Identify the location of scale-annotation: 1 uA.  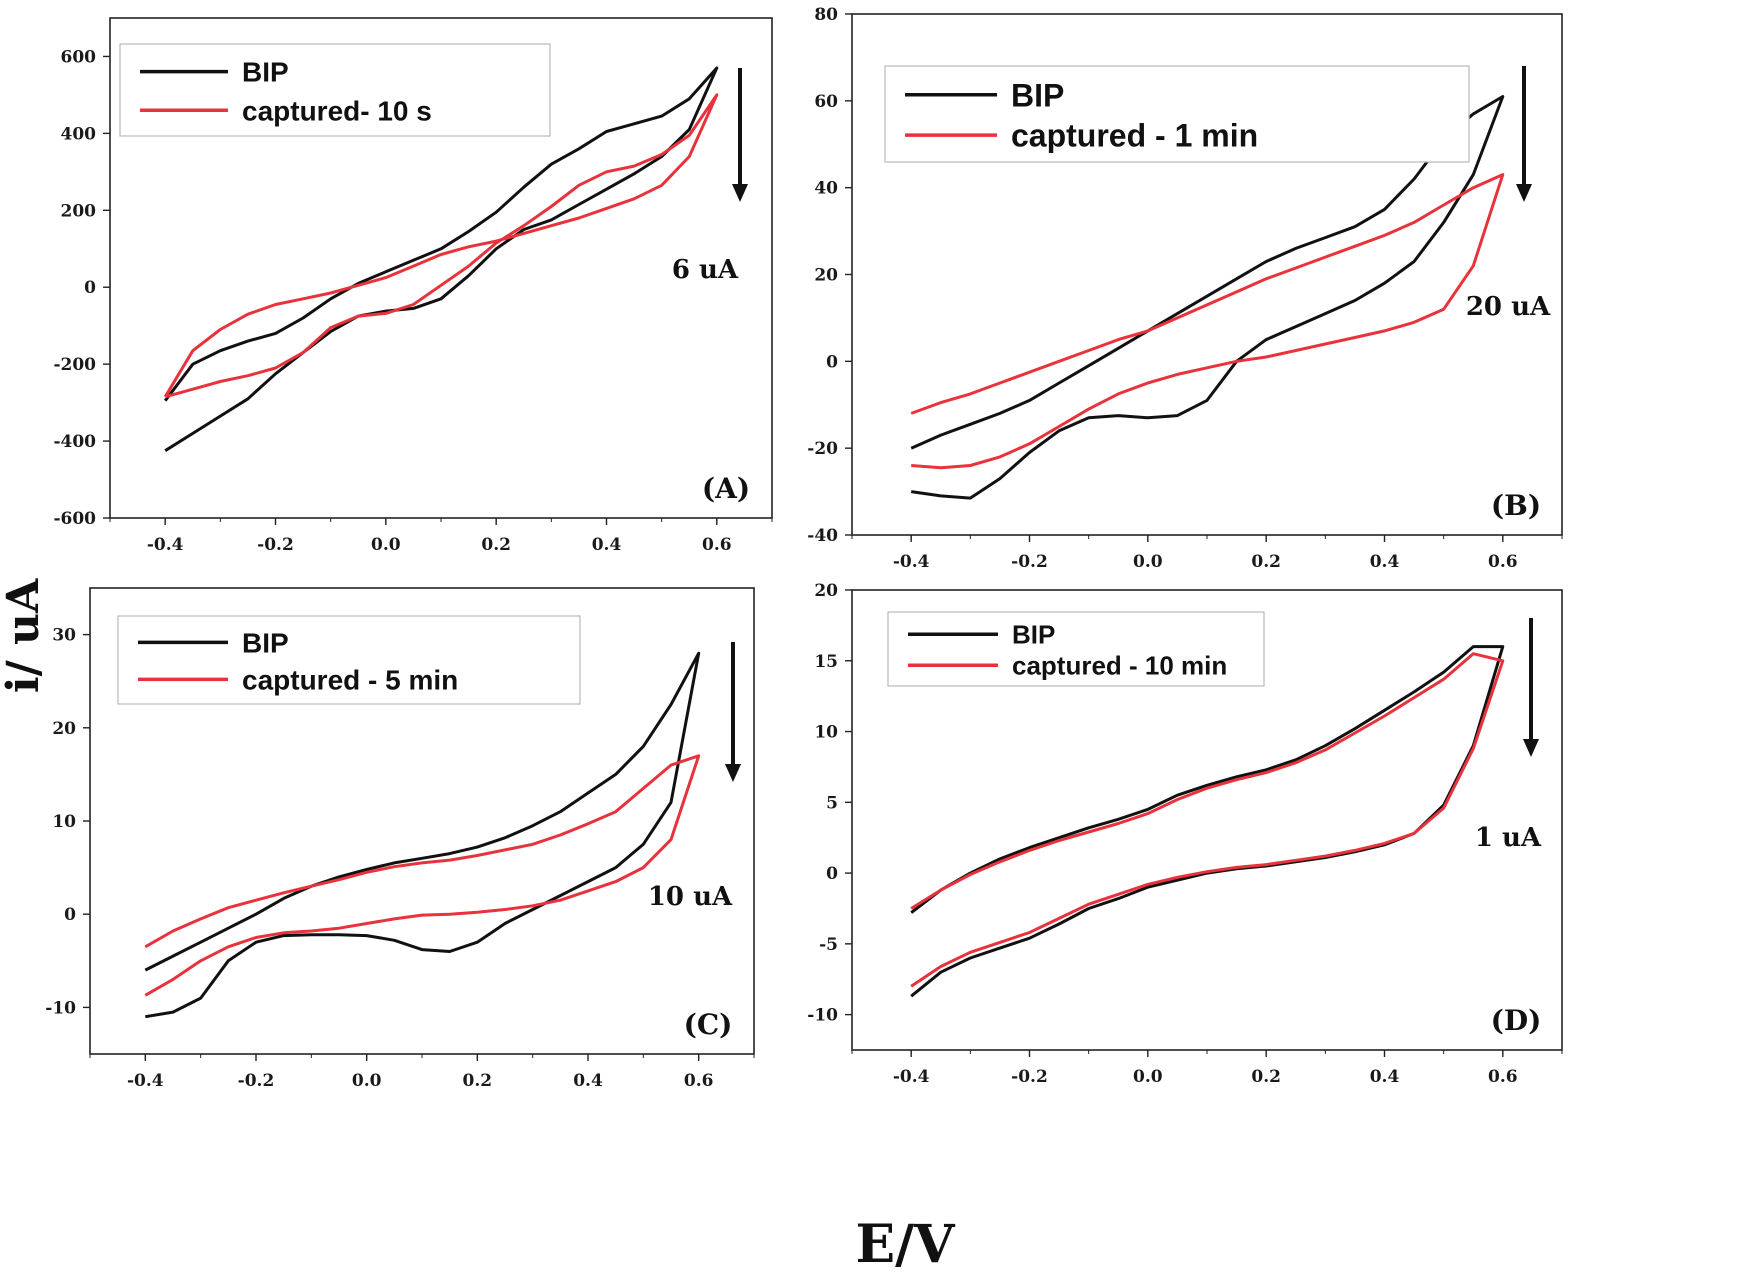
(1508, 838).